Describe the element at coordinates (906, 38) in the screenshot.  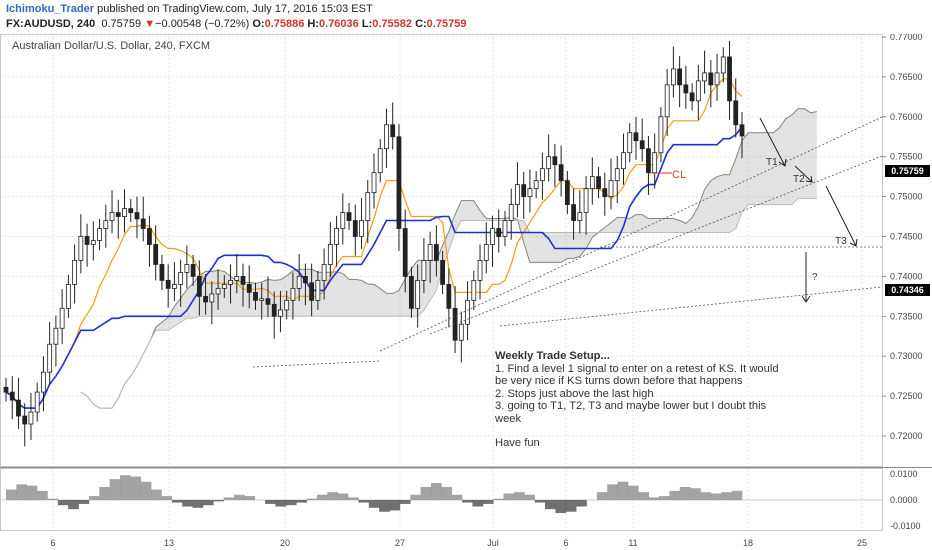
I see `y-tick-label: 0.77000` at that location.